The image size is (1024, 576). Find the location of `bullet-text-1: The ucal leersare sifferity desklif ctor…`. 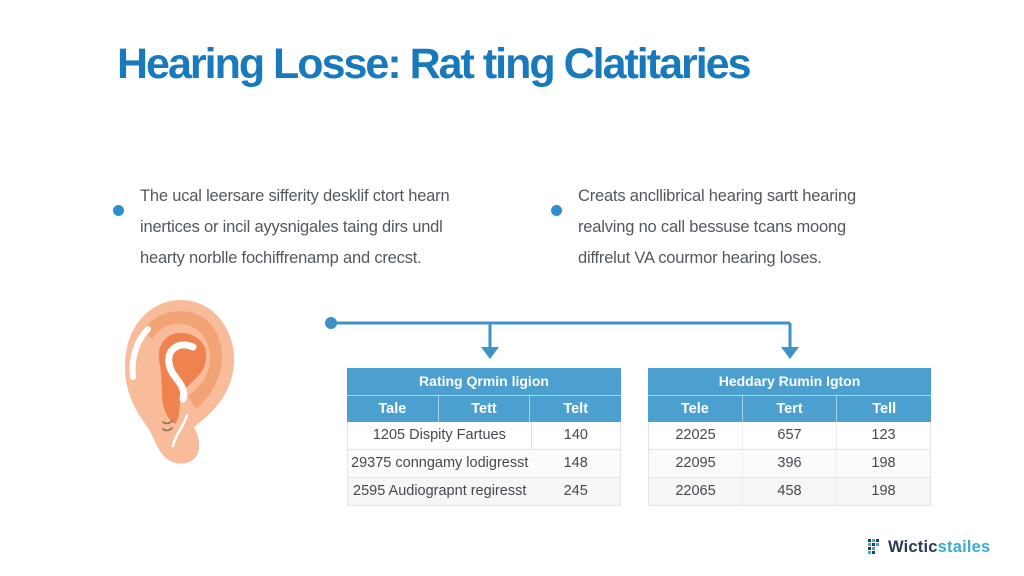

bullet-text-1: The ucal leersare sifferity desklif ctor… is located at coordinates (295, 227).